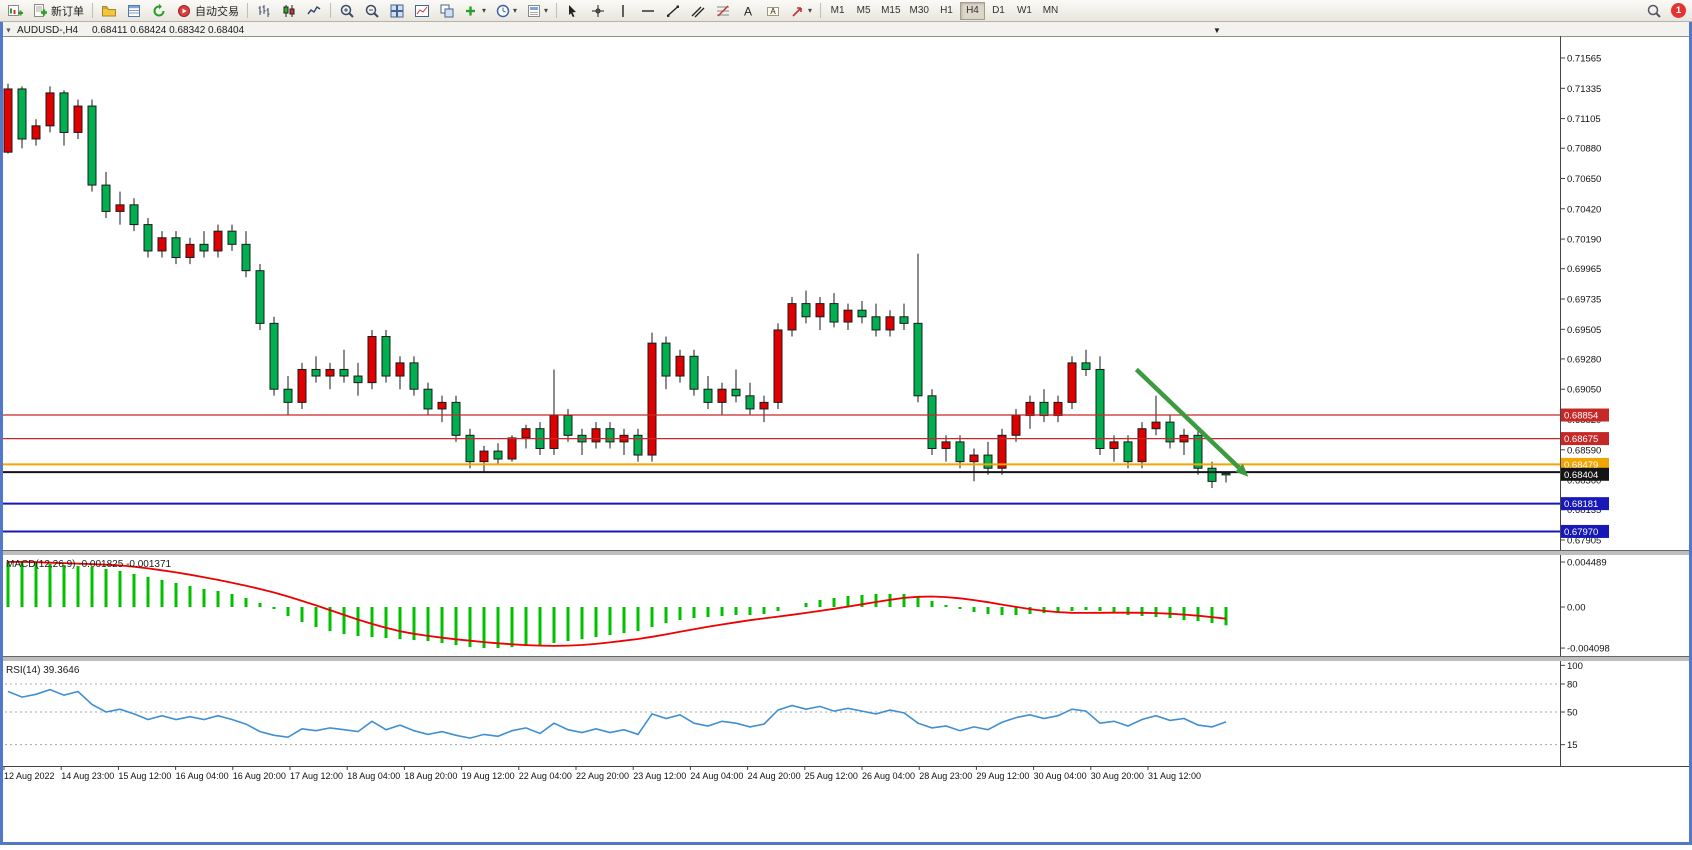 This screenshot has width=1692, height=850. What do you see at coordinates (890, 11) in the screenshot?
I see `timeframe-m15-button: M15` at bounding box center [890, 11].